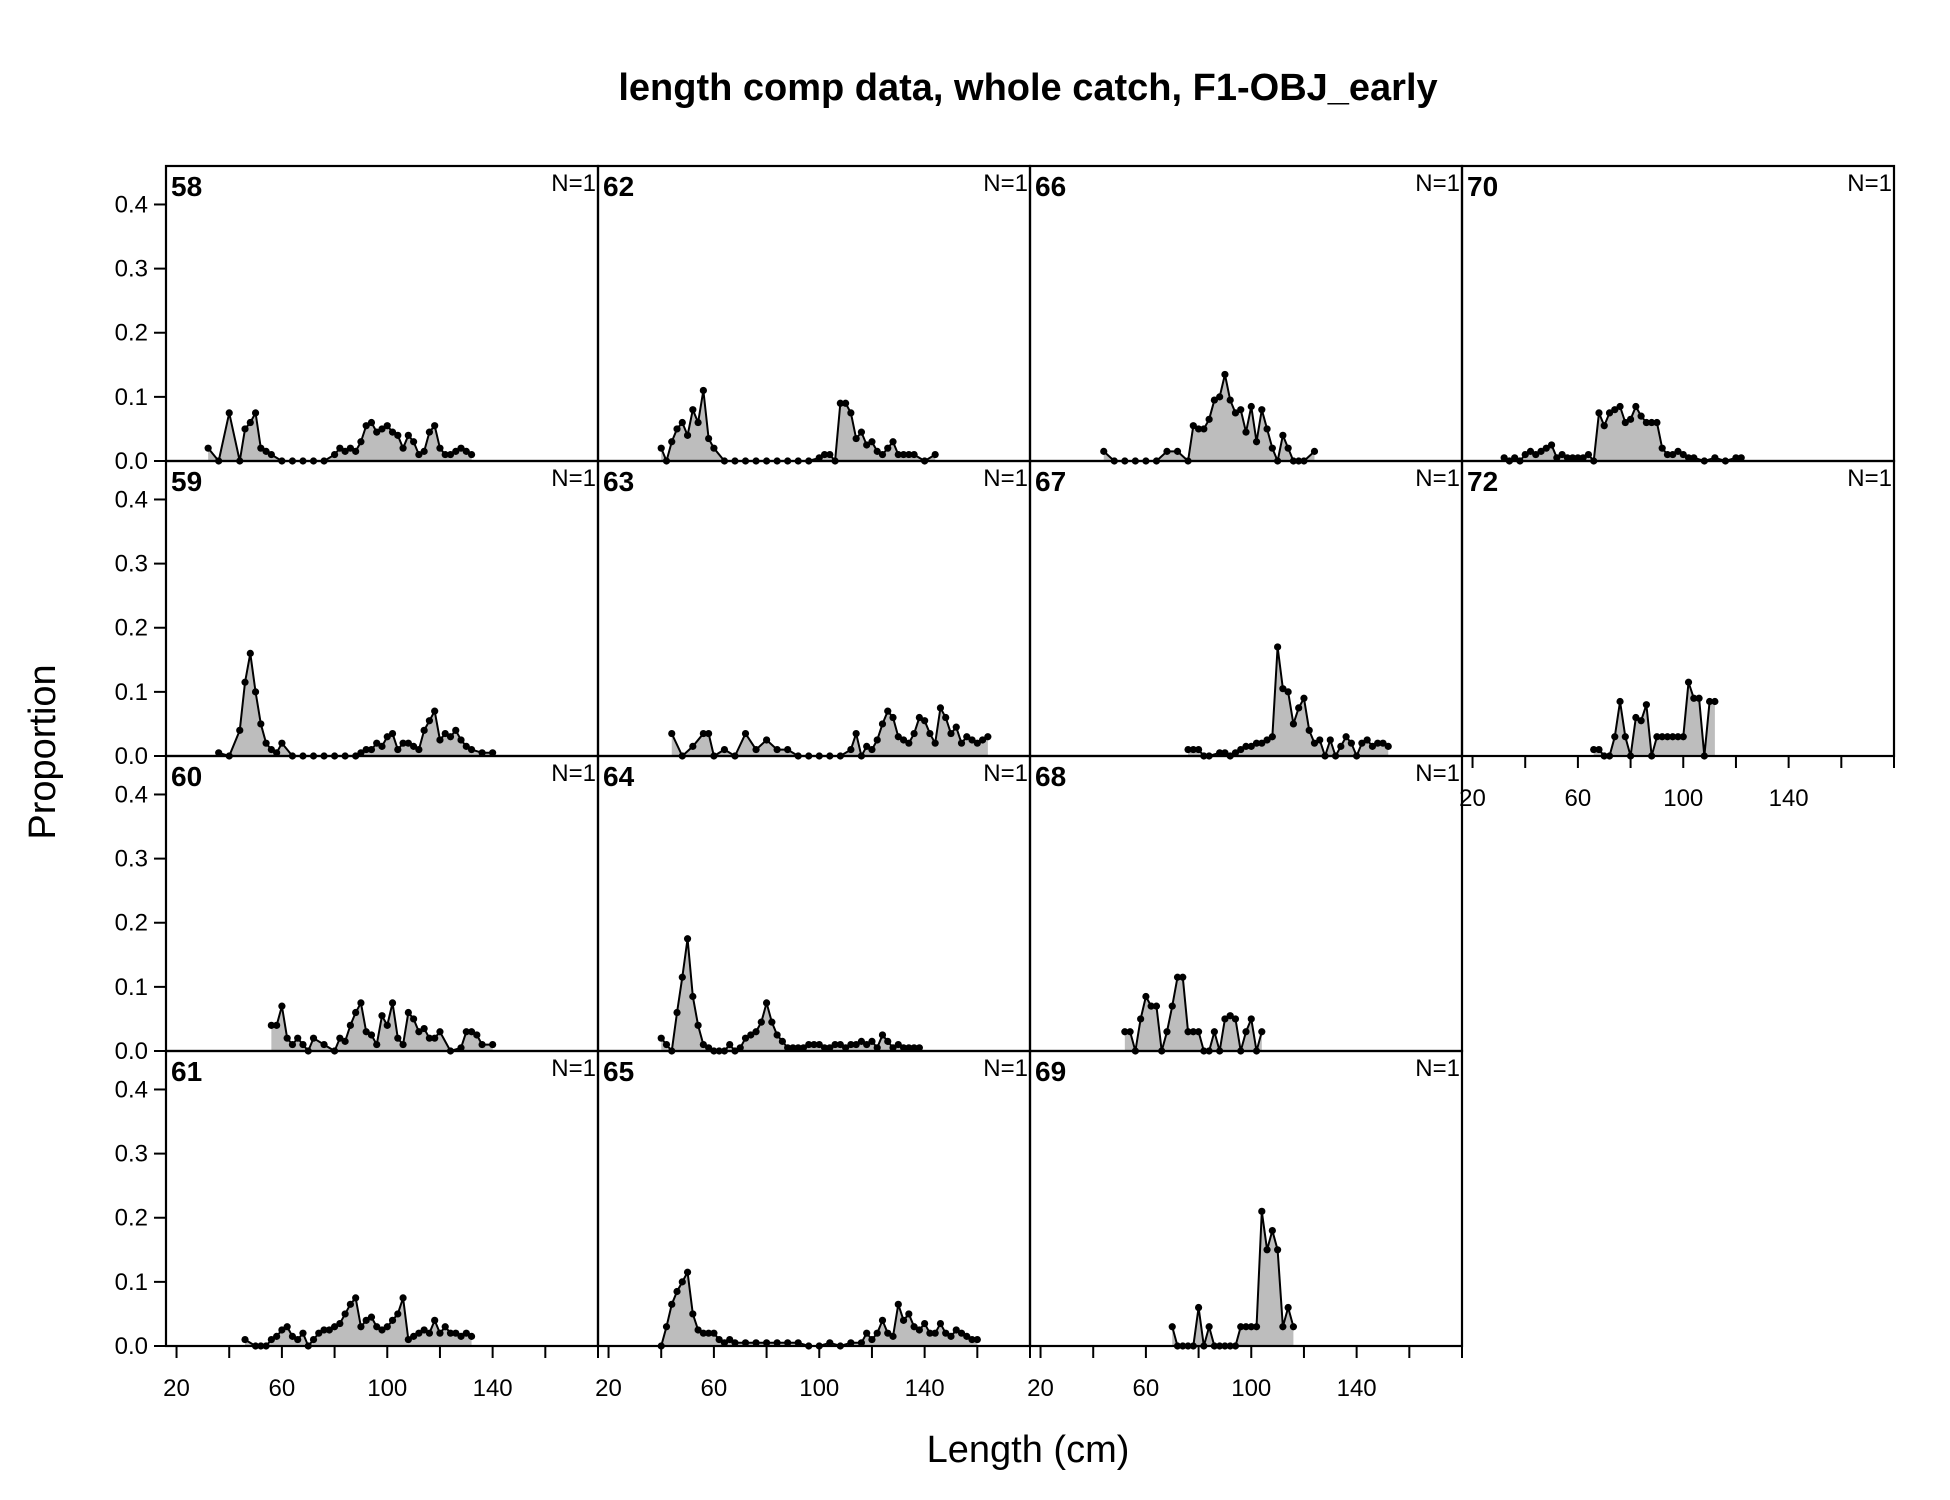 This screenshot has width=1950, height=1500. What do you see at coordinates (1245, 1225) in the screenshot?
I see `panel-69: 69 N=1 20 60 100 140` at bounding box center [1245, 1225].